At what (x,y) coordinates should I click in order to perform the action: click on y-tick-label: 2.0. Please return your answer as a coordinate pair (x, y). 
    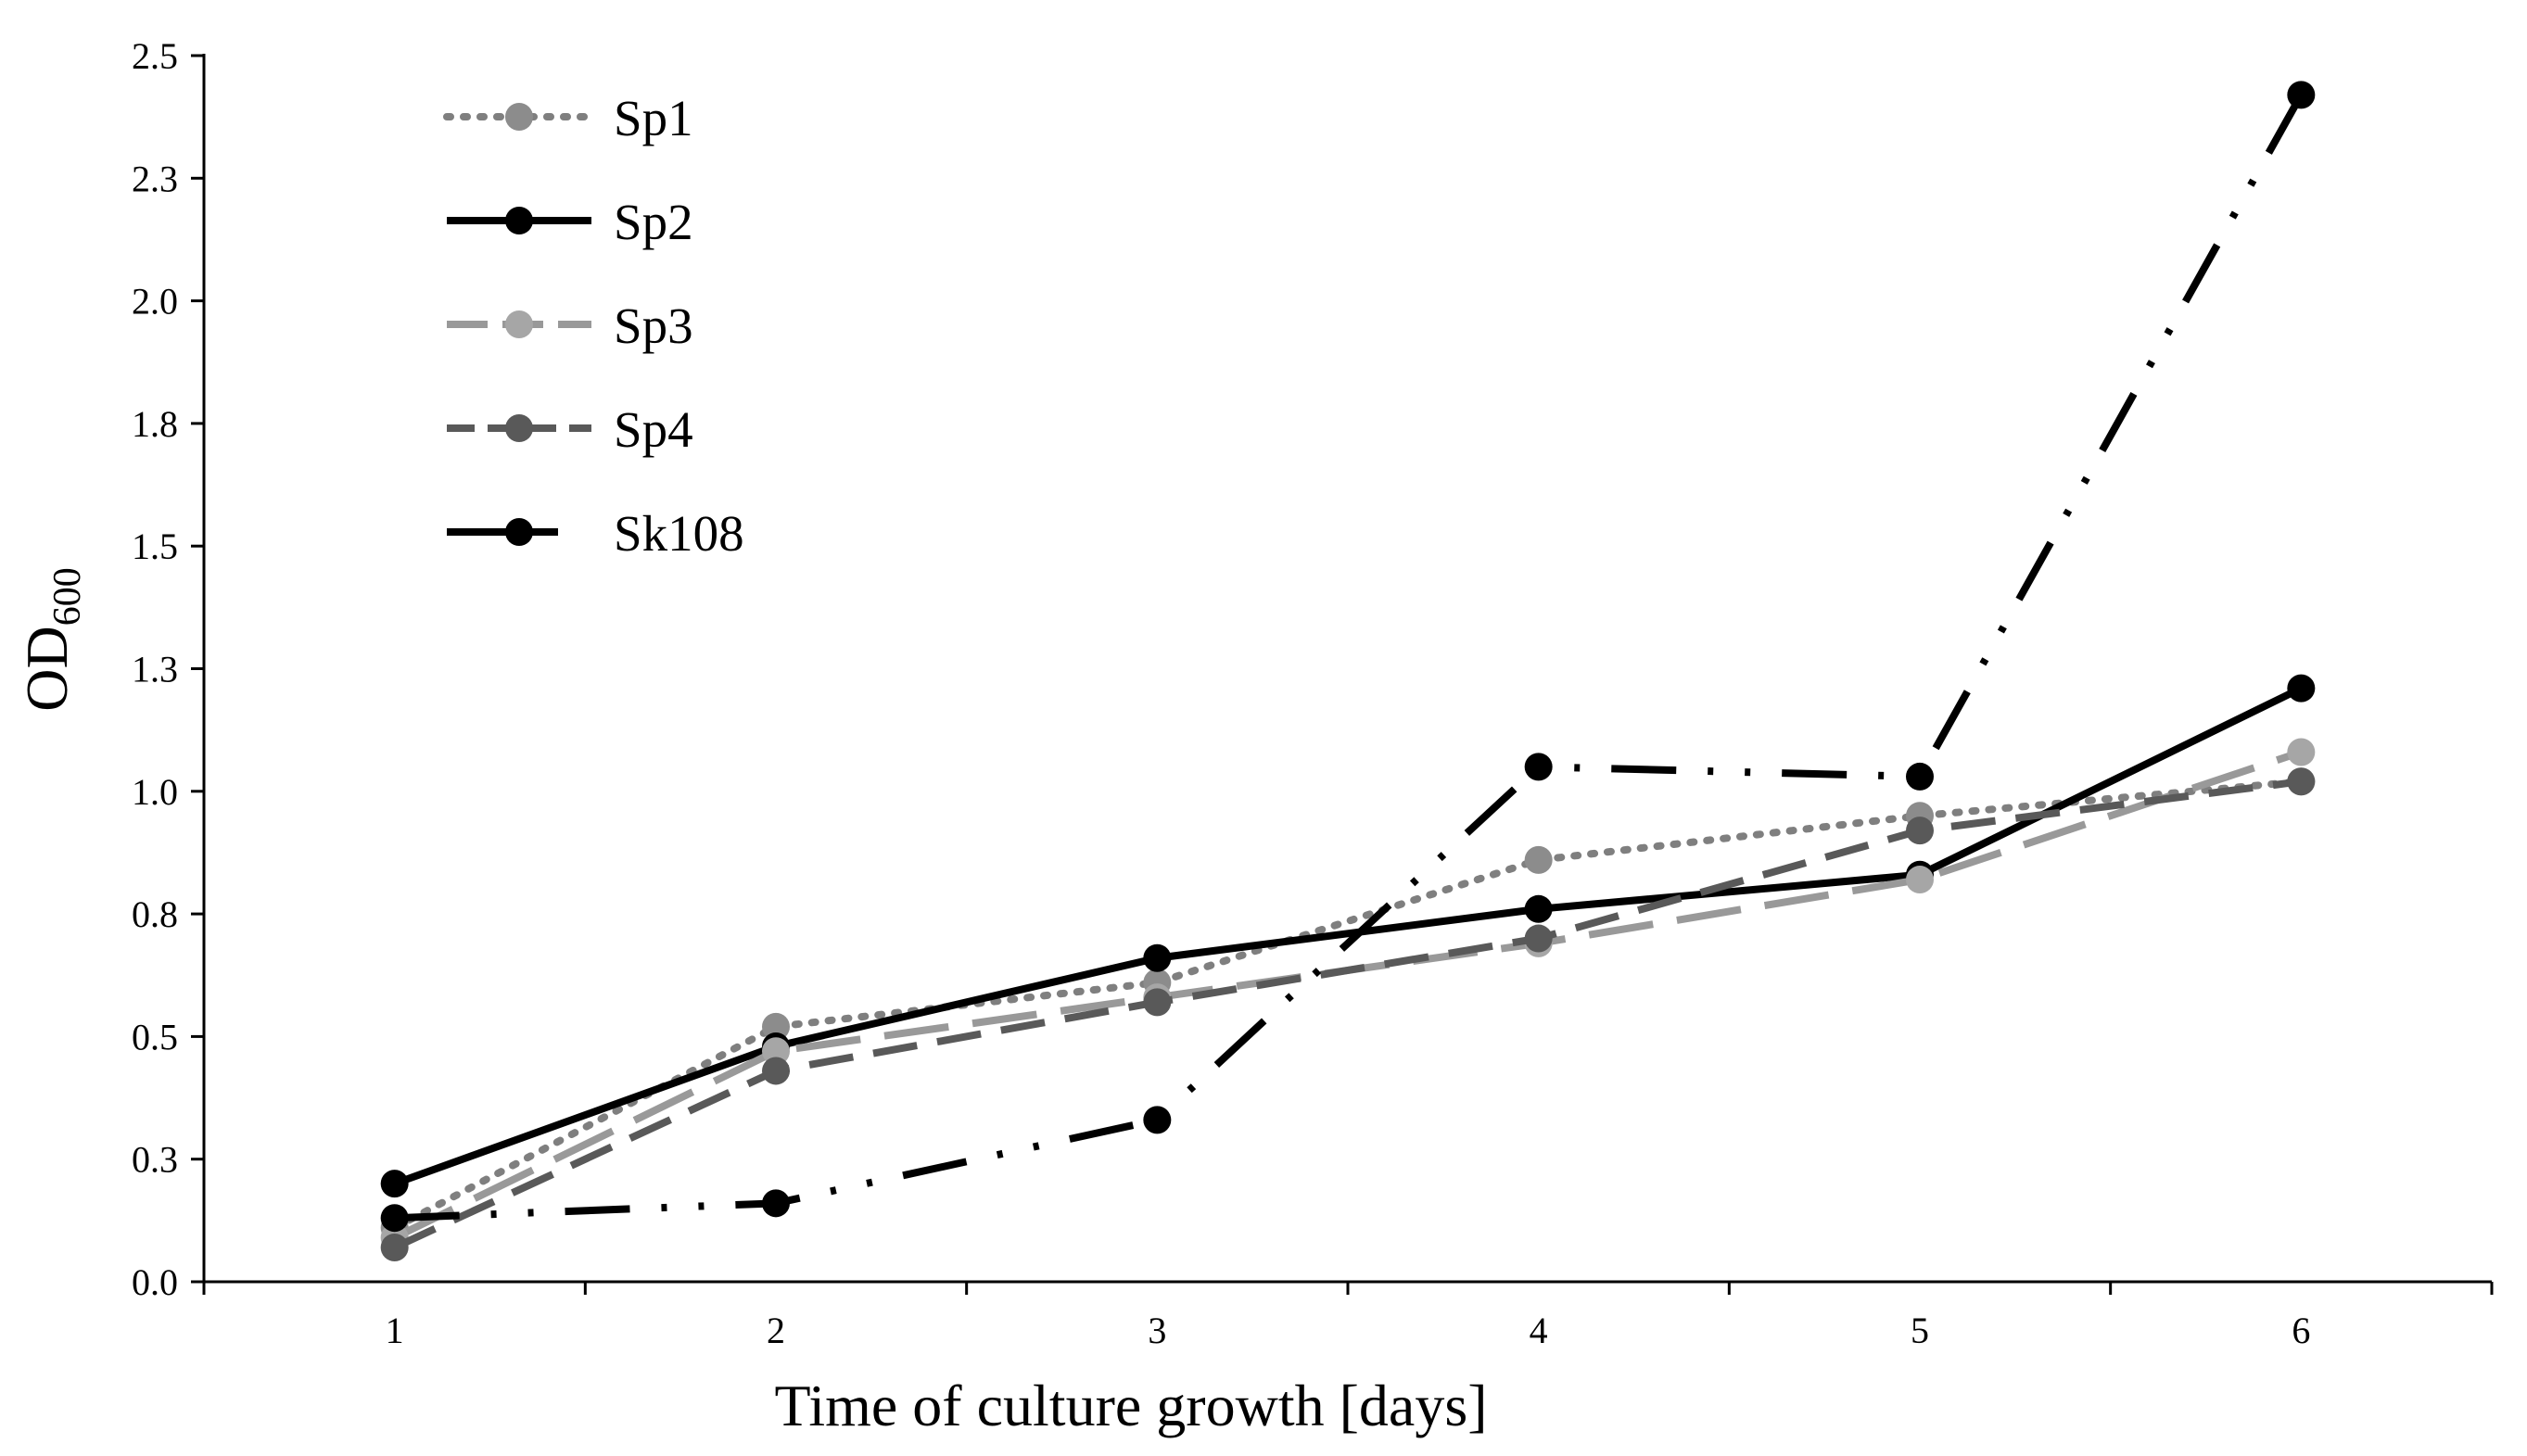
    Looking at the image, I should click on (155, 302).